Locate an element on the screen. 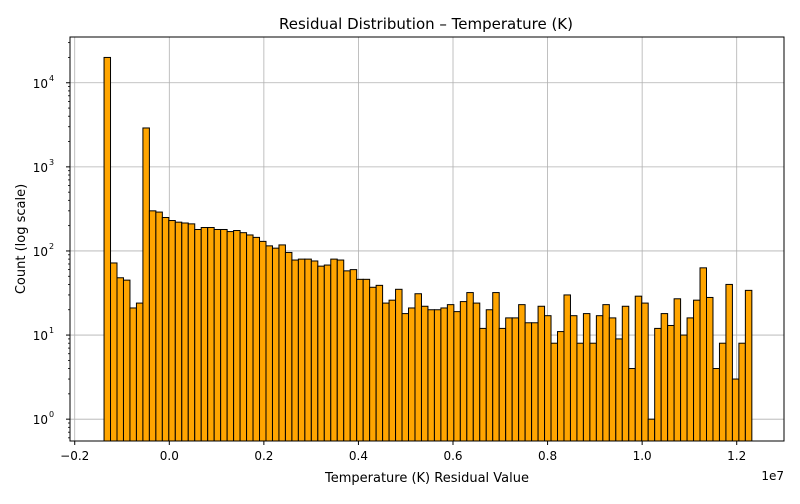 This screenshot has height=504, width=800. y-axis-label: Count (log scale) is located at coordinates (21, 239).